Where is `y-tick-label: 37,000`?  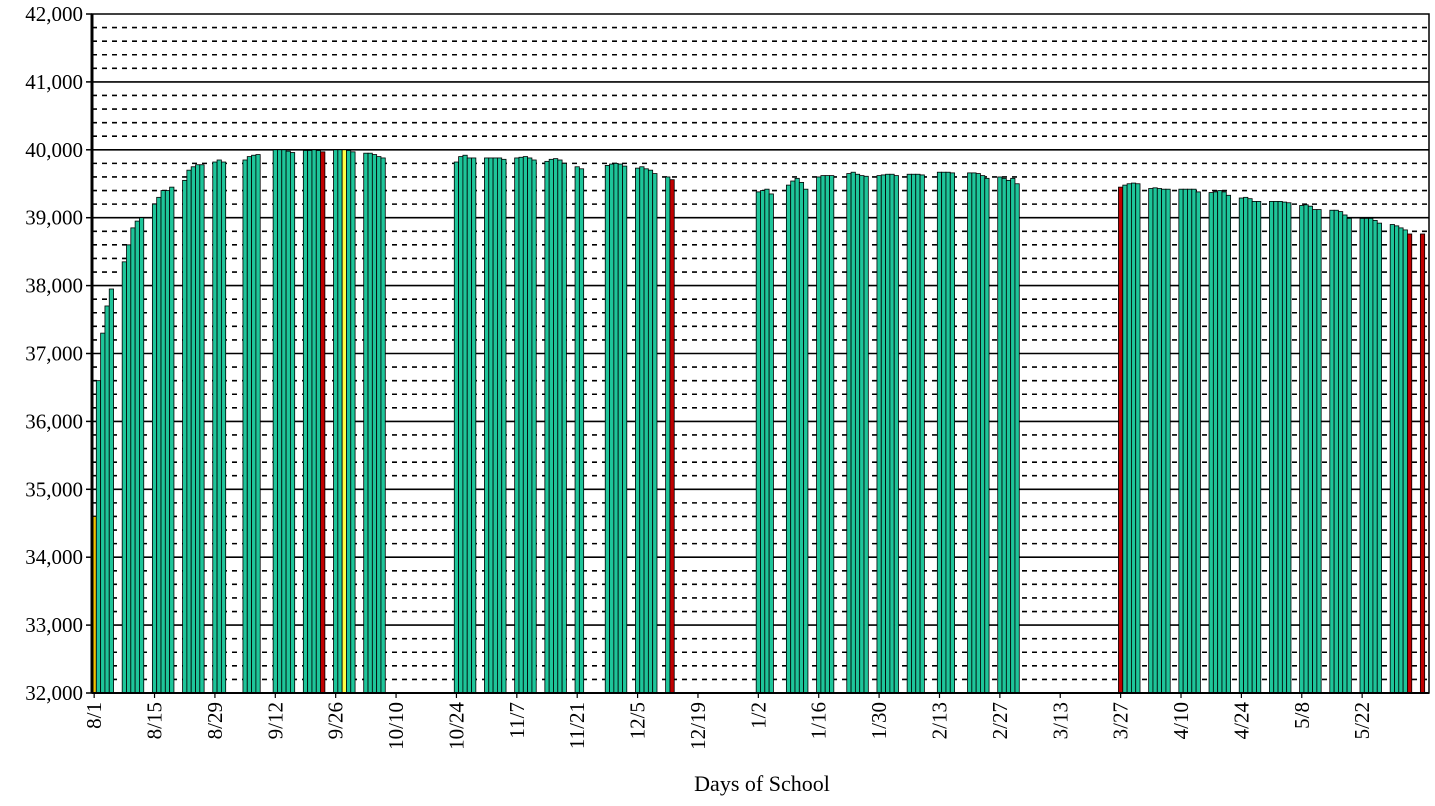 y-tick-label: 37,000 is located at coordinates (54, 354).